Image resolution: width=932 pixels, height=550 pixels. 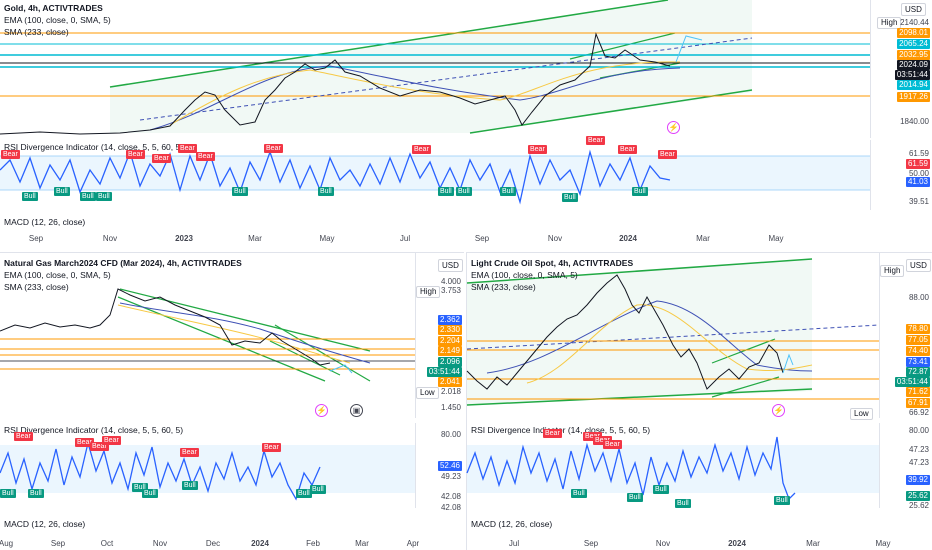 I want to click on natgas-wedge-upper, so click(x=322, y=353).